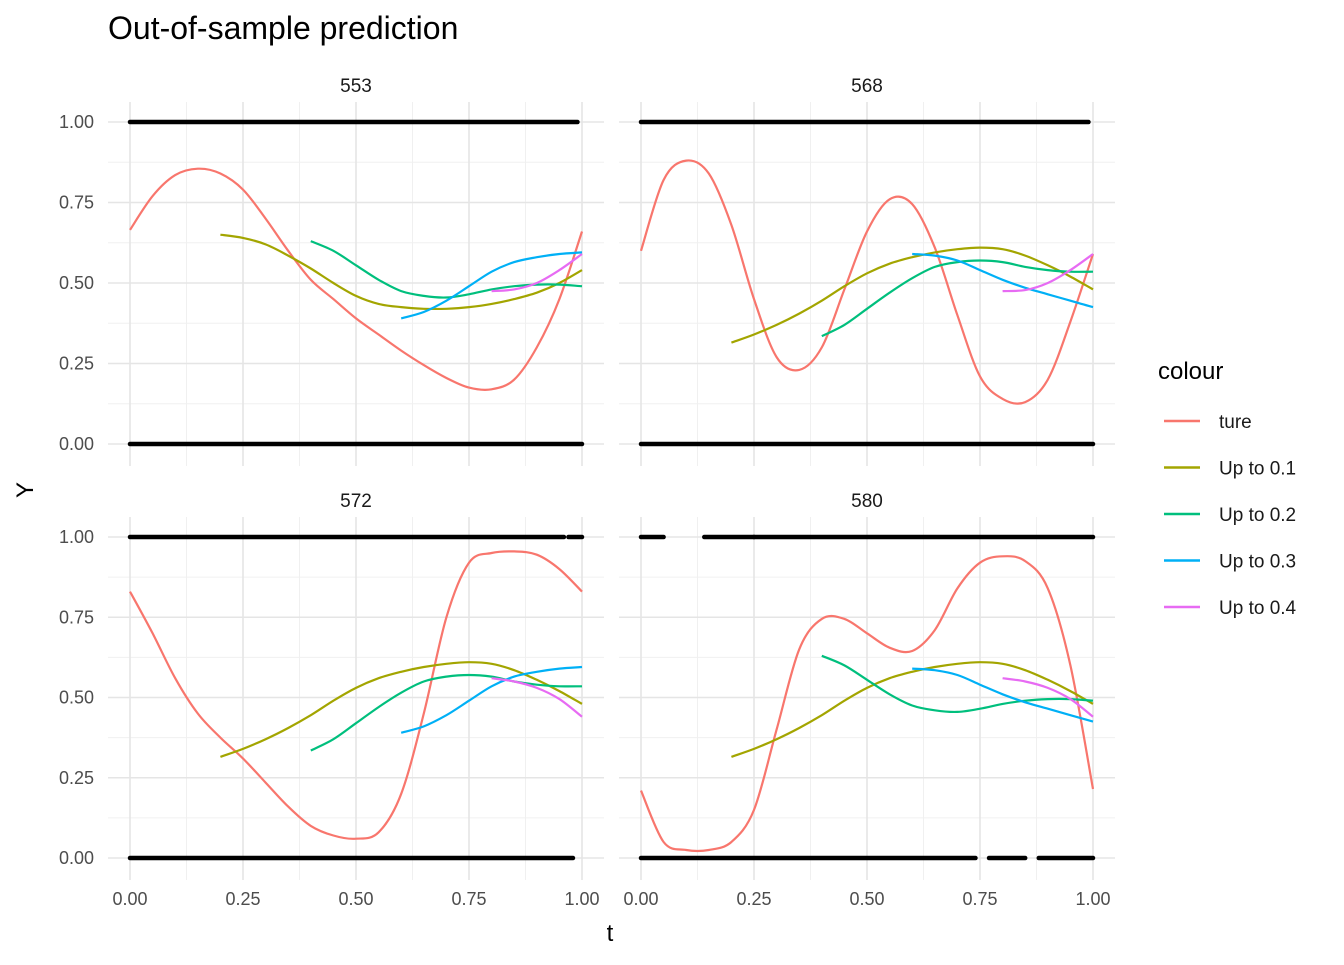 The height and width of the screenshot is (965, 1344). I want to click on legend-label: Up to 0.3, so click(1257, 562).